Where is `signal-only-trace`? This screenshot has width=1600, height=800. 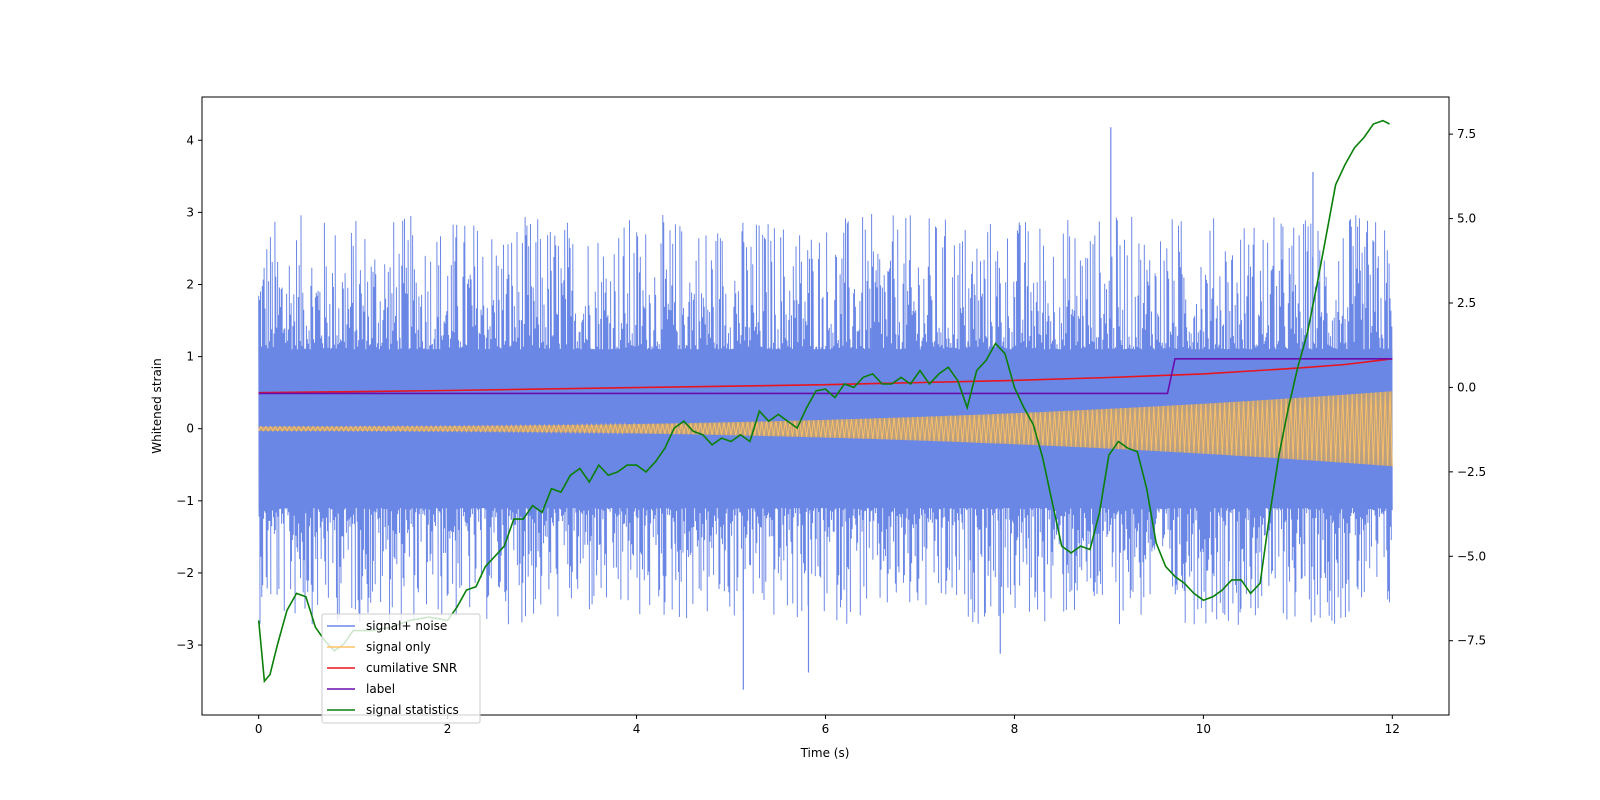 signal-only-trace is located at coordinates (825, 429).